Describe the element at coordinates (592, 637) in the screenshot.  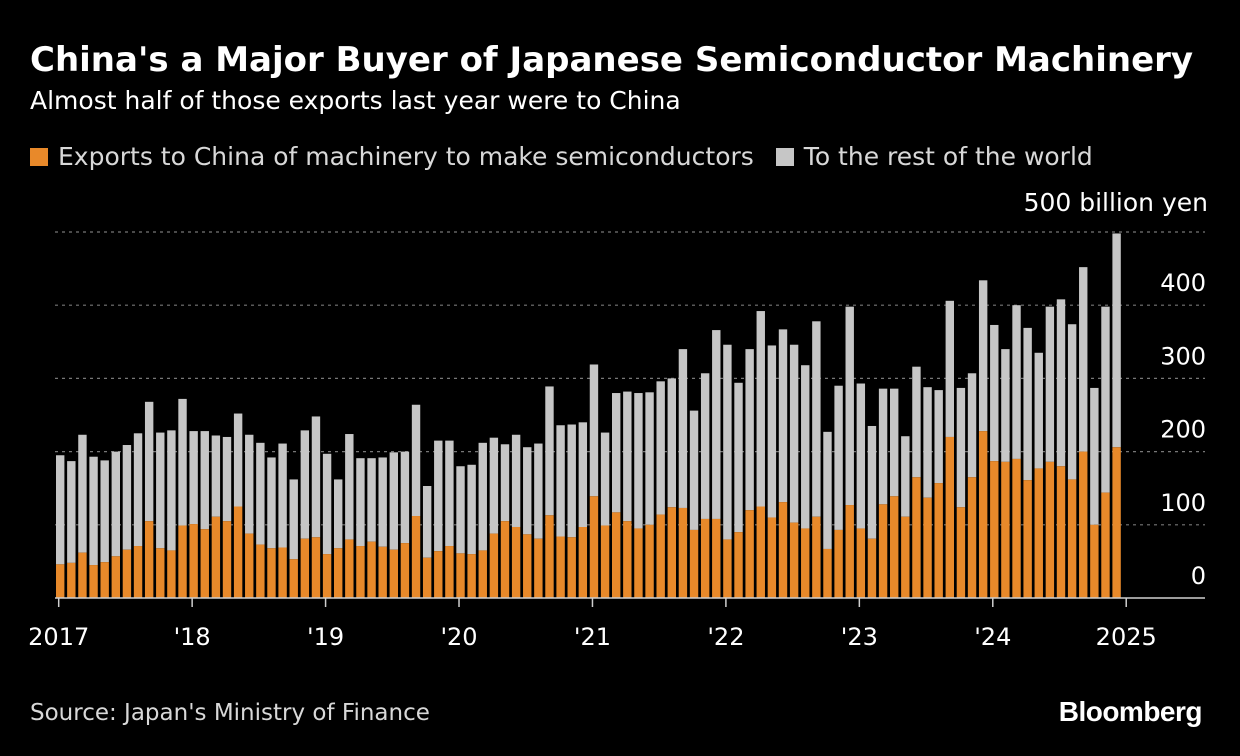
I see `x-tick-label: '21` at that location.